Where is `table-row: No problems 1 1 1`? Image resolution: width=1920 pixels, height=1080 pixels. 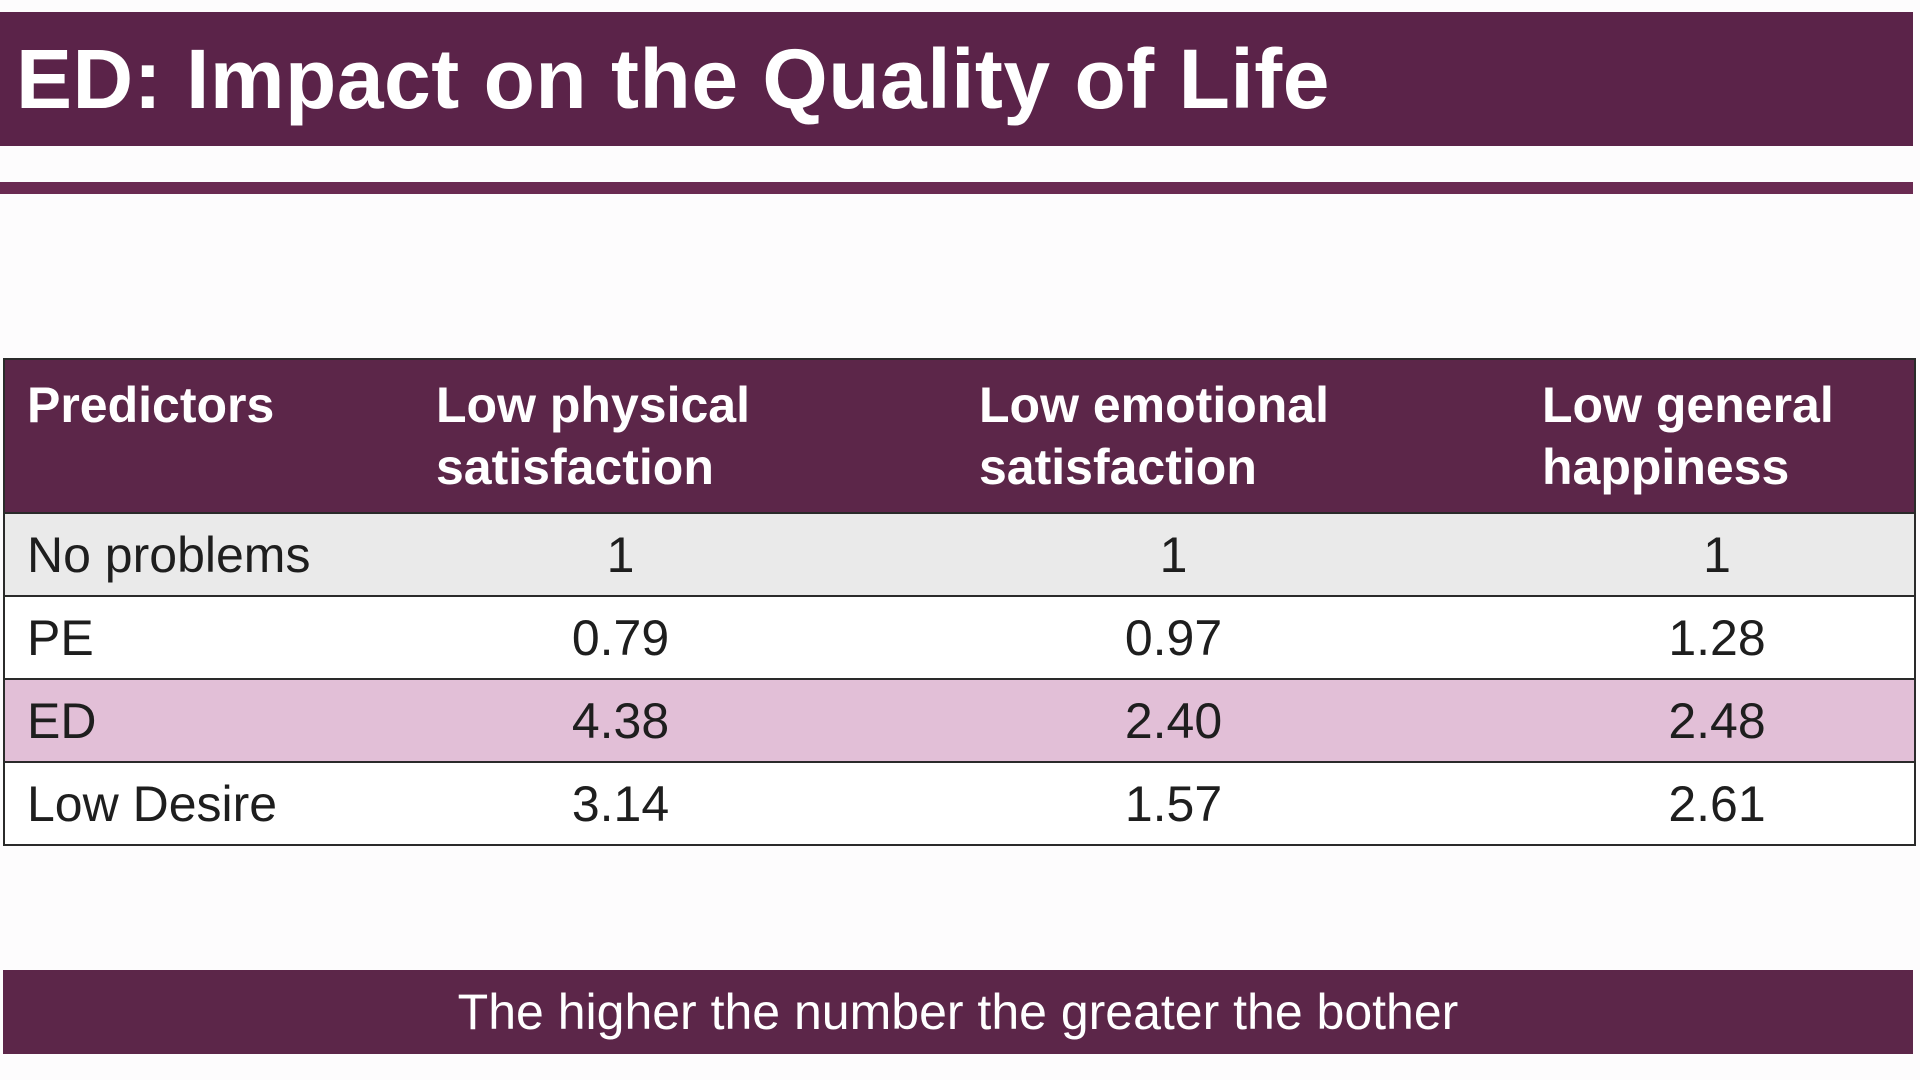
table-row: No problems 1 1 1 is located at coordinates (959, 554).